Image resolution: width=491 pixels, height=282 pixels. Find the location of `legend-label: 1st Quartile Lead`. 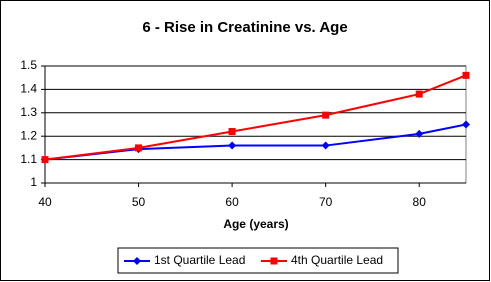

legend-label: 1st Quartile Lead is located at coordinates (199, 260).